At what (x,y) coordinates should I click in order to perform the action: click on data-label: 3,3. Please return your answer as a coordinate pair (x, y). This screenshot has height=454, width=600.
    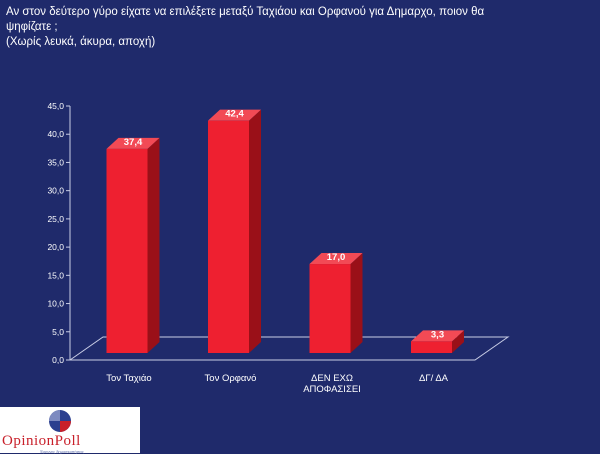
    Looking at the image, I should click on (437, 334).